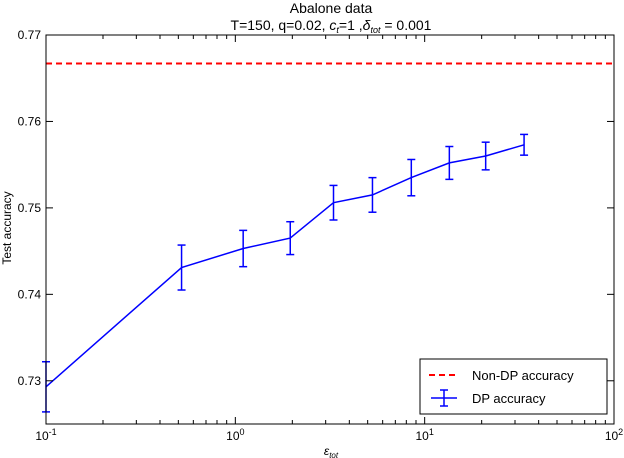 The height and width of the screenshot is (458, 624). What do you see at coordinates (523, 375) in the screenshot?
I see `legend-nondp-label: Non-DP accuracy` at bounding box center [523, 375].